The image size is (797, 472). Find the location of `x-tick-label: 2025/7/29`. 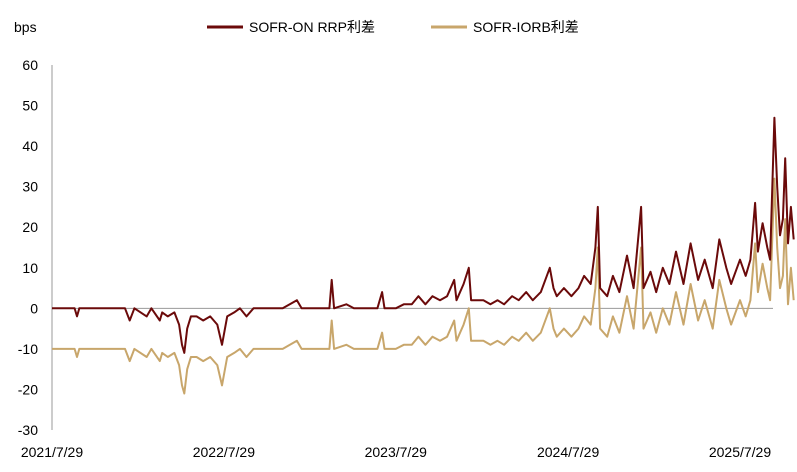

x-tick-label: 2025/7/29 is located at coordinates (740, 452).